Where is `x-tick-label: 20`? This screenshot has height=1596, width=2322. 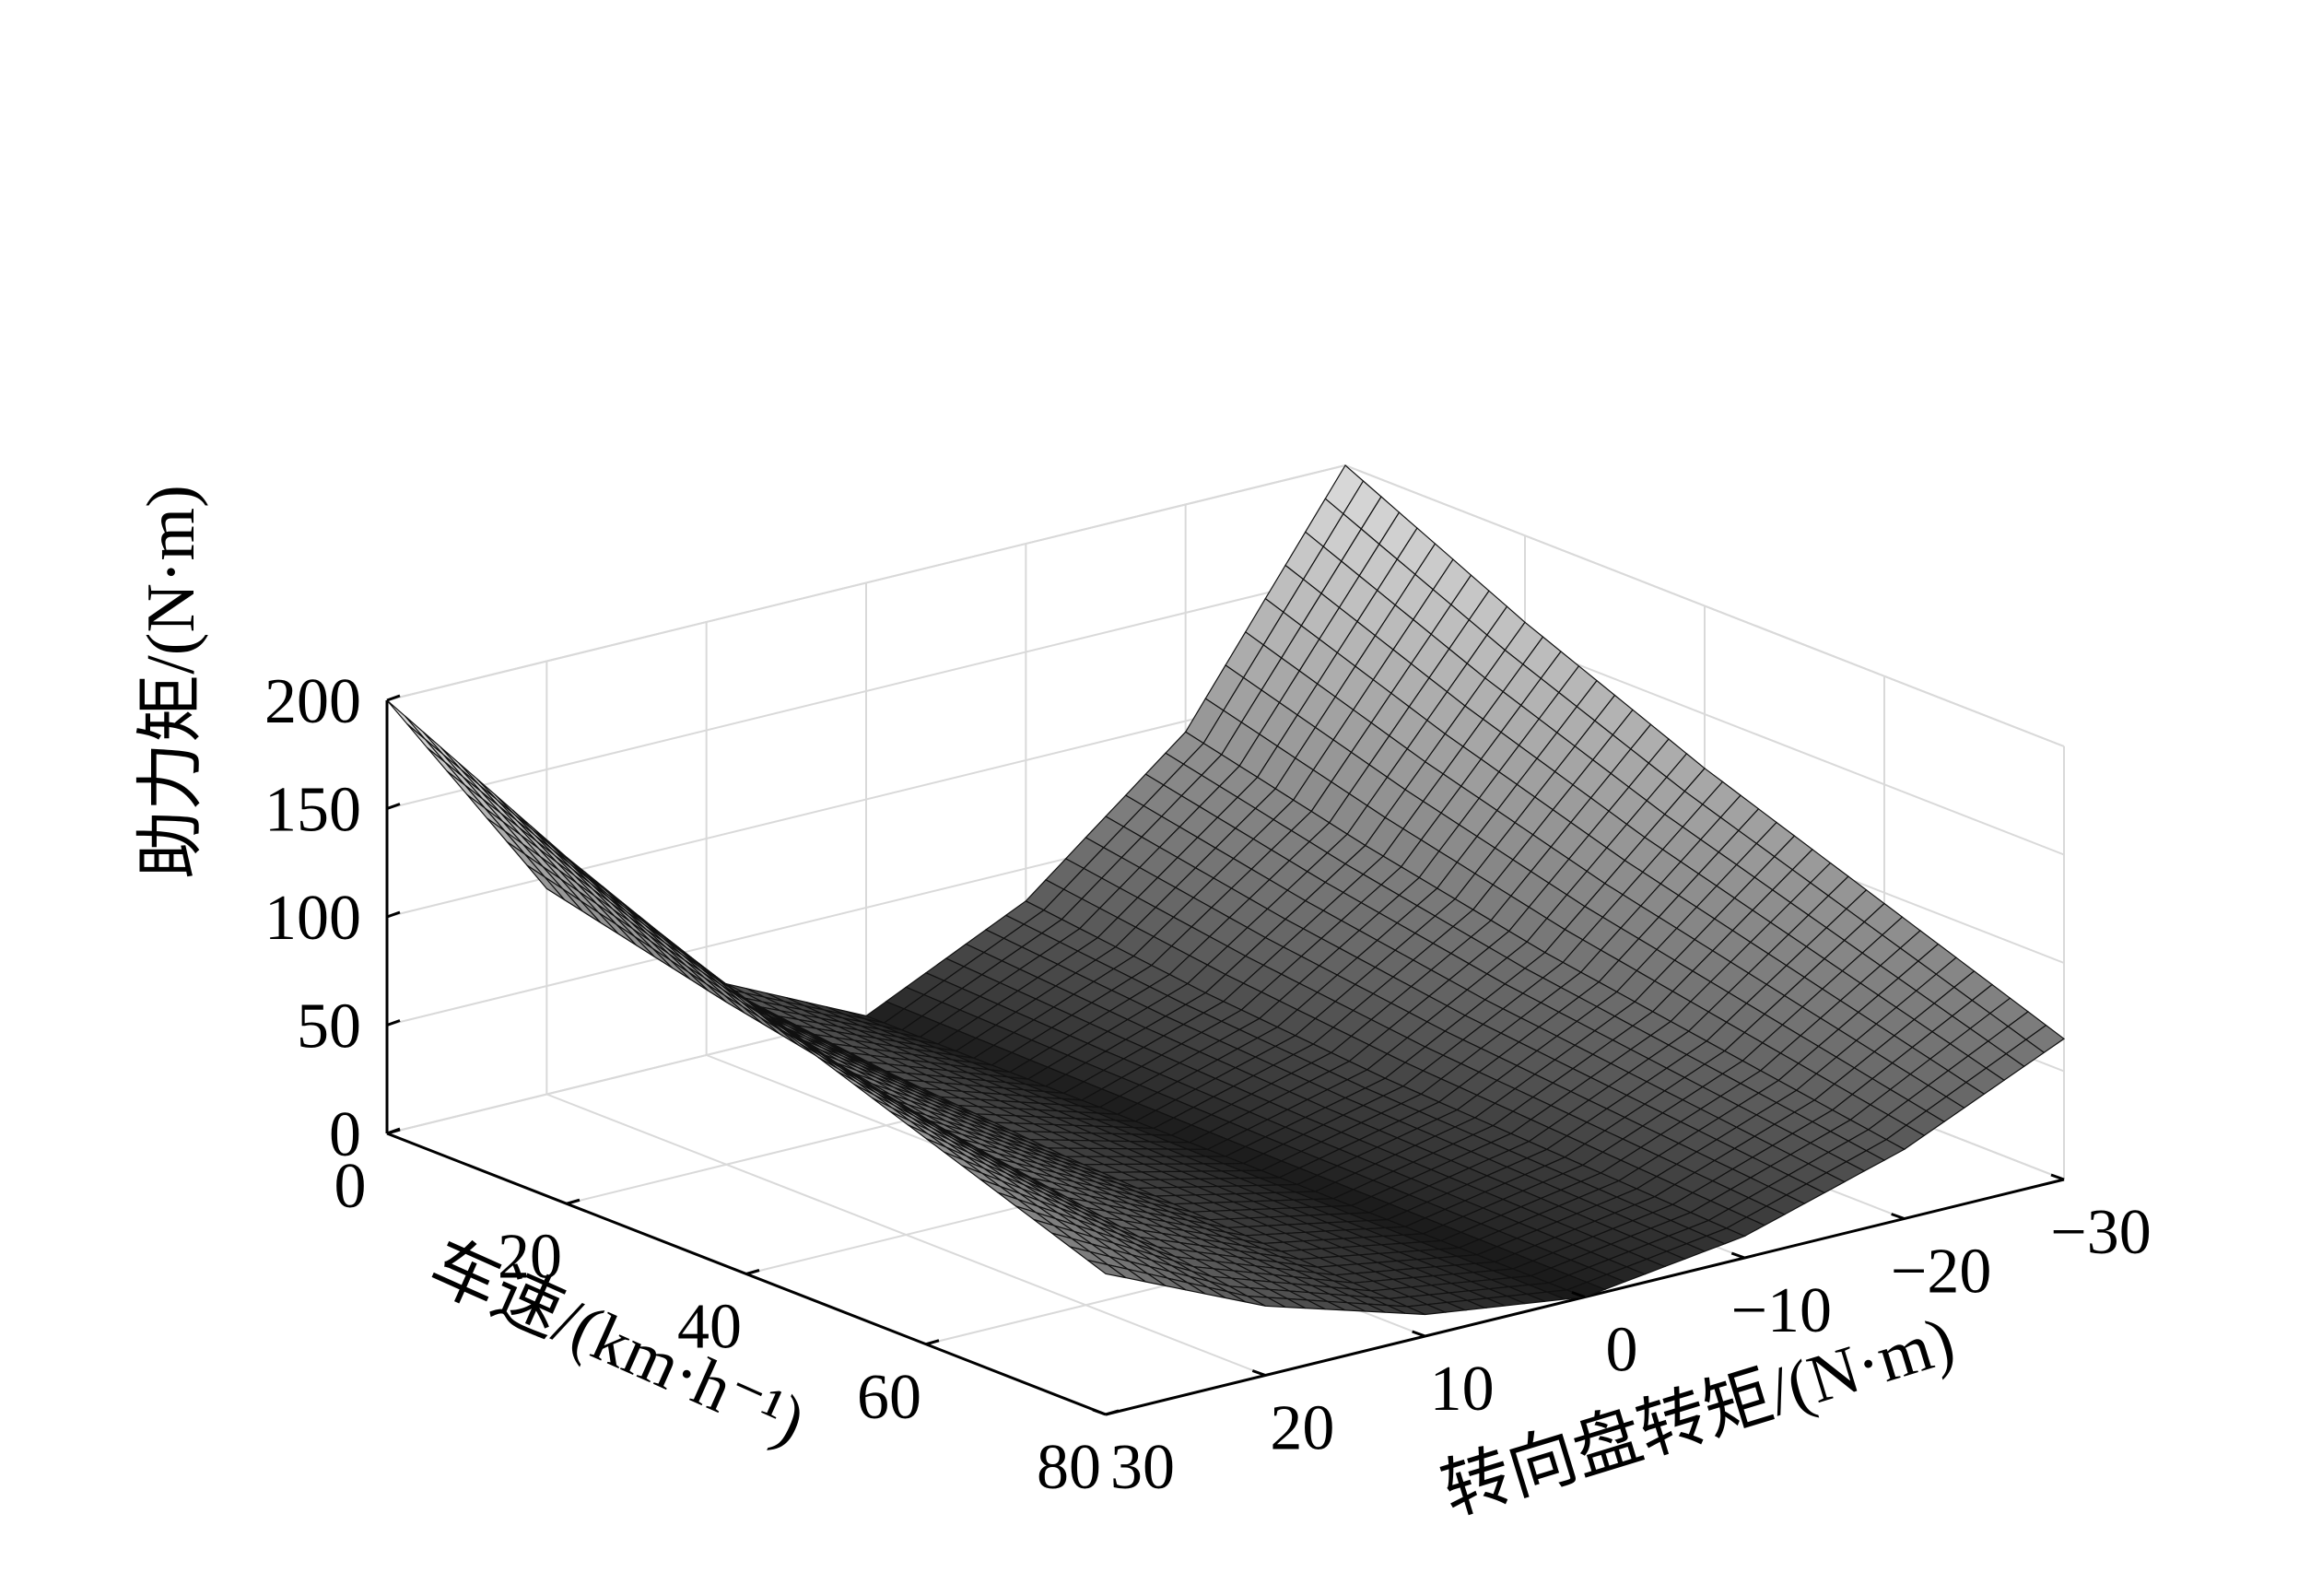
x-tick-label: 20 is located at coordinates (530, 1256).